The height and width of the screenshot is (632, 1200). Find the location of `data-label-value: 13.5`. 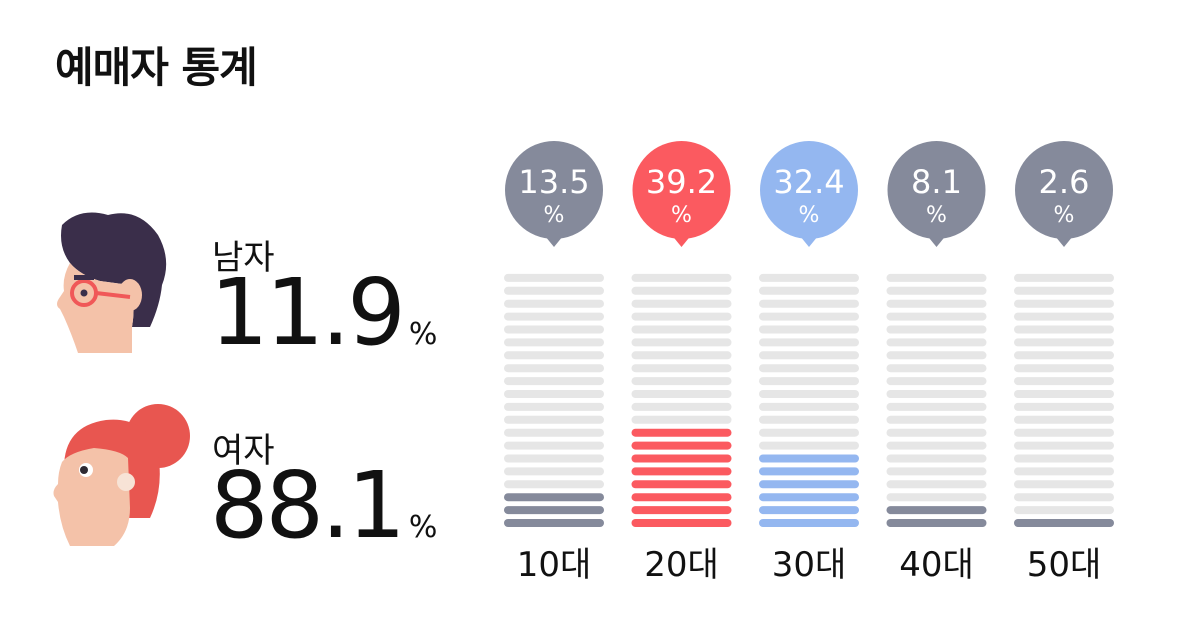

data-label-value: 13.5 is located at coordinates (553, 182).